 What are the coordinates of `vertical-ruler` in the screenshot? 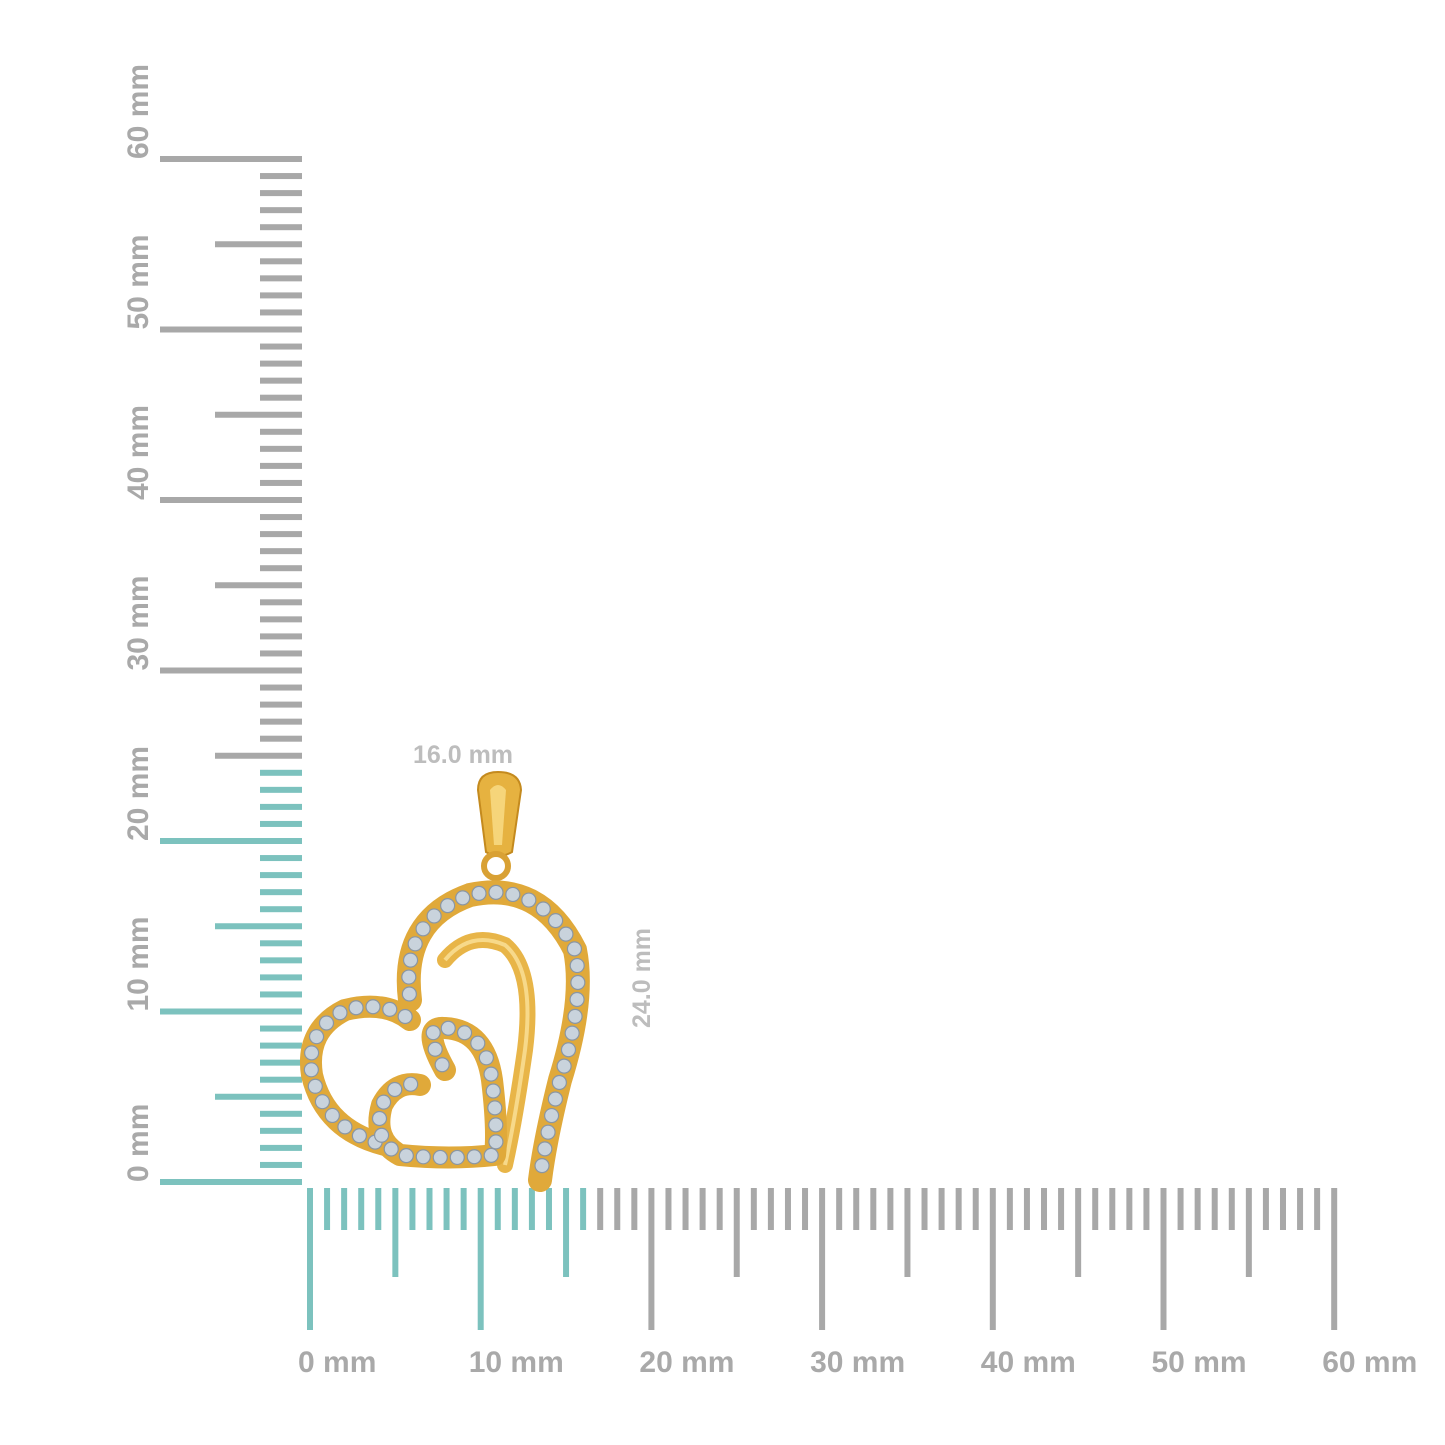 It's located at (231, 670).